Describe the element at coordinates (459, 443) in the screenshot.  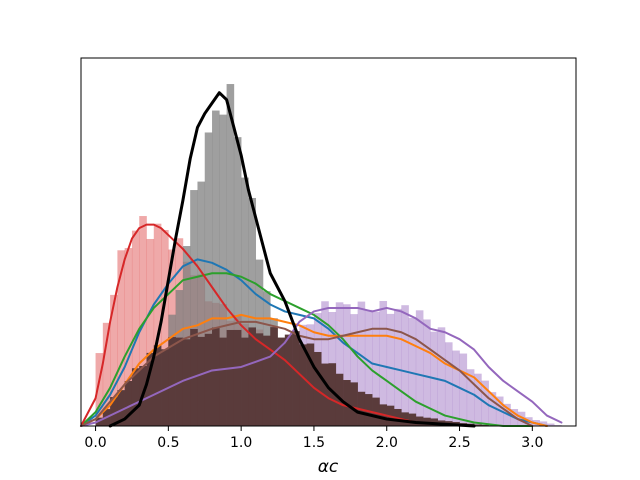
I see `x-tick-label: 2.5` at that location.